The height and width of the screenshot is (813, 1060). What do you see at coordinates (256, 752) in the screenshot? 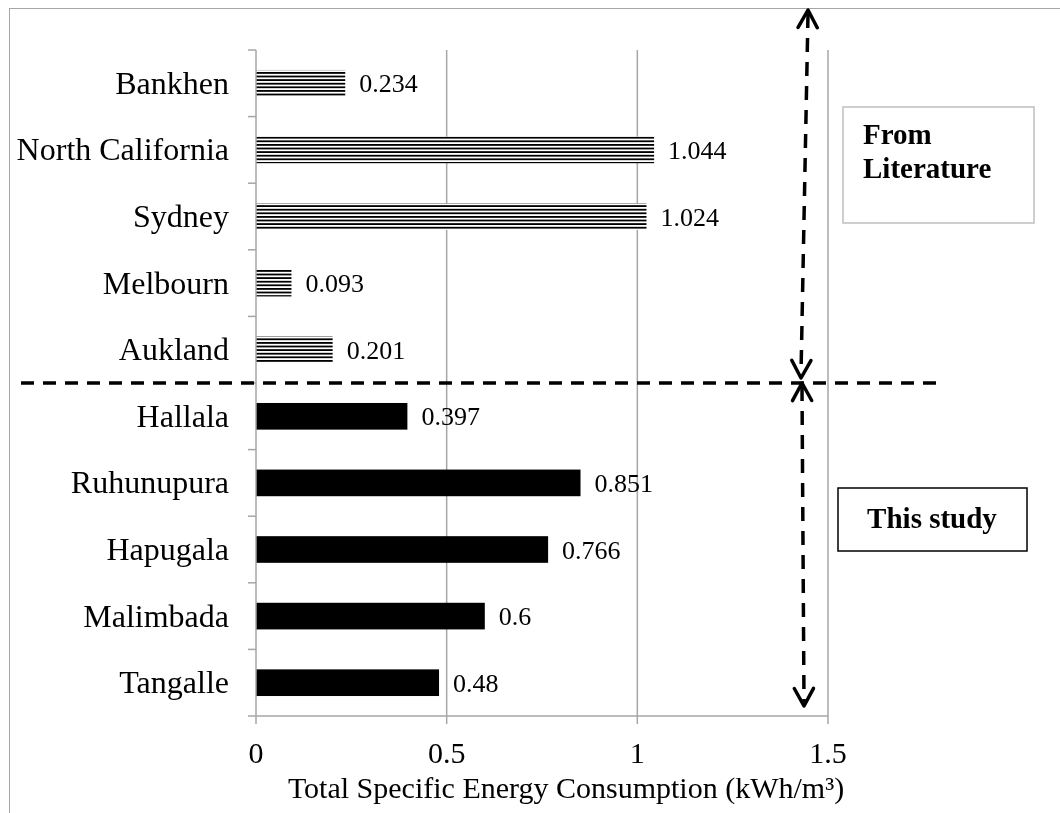
I see `x-tick-label: 0` at bounding box center [256, 752].